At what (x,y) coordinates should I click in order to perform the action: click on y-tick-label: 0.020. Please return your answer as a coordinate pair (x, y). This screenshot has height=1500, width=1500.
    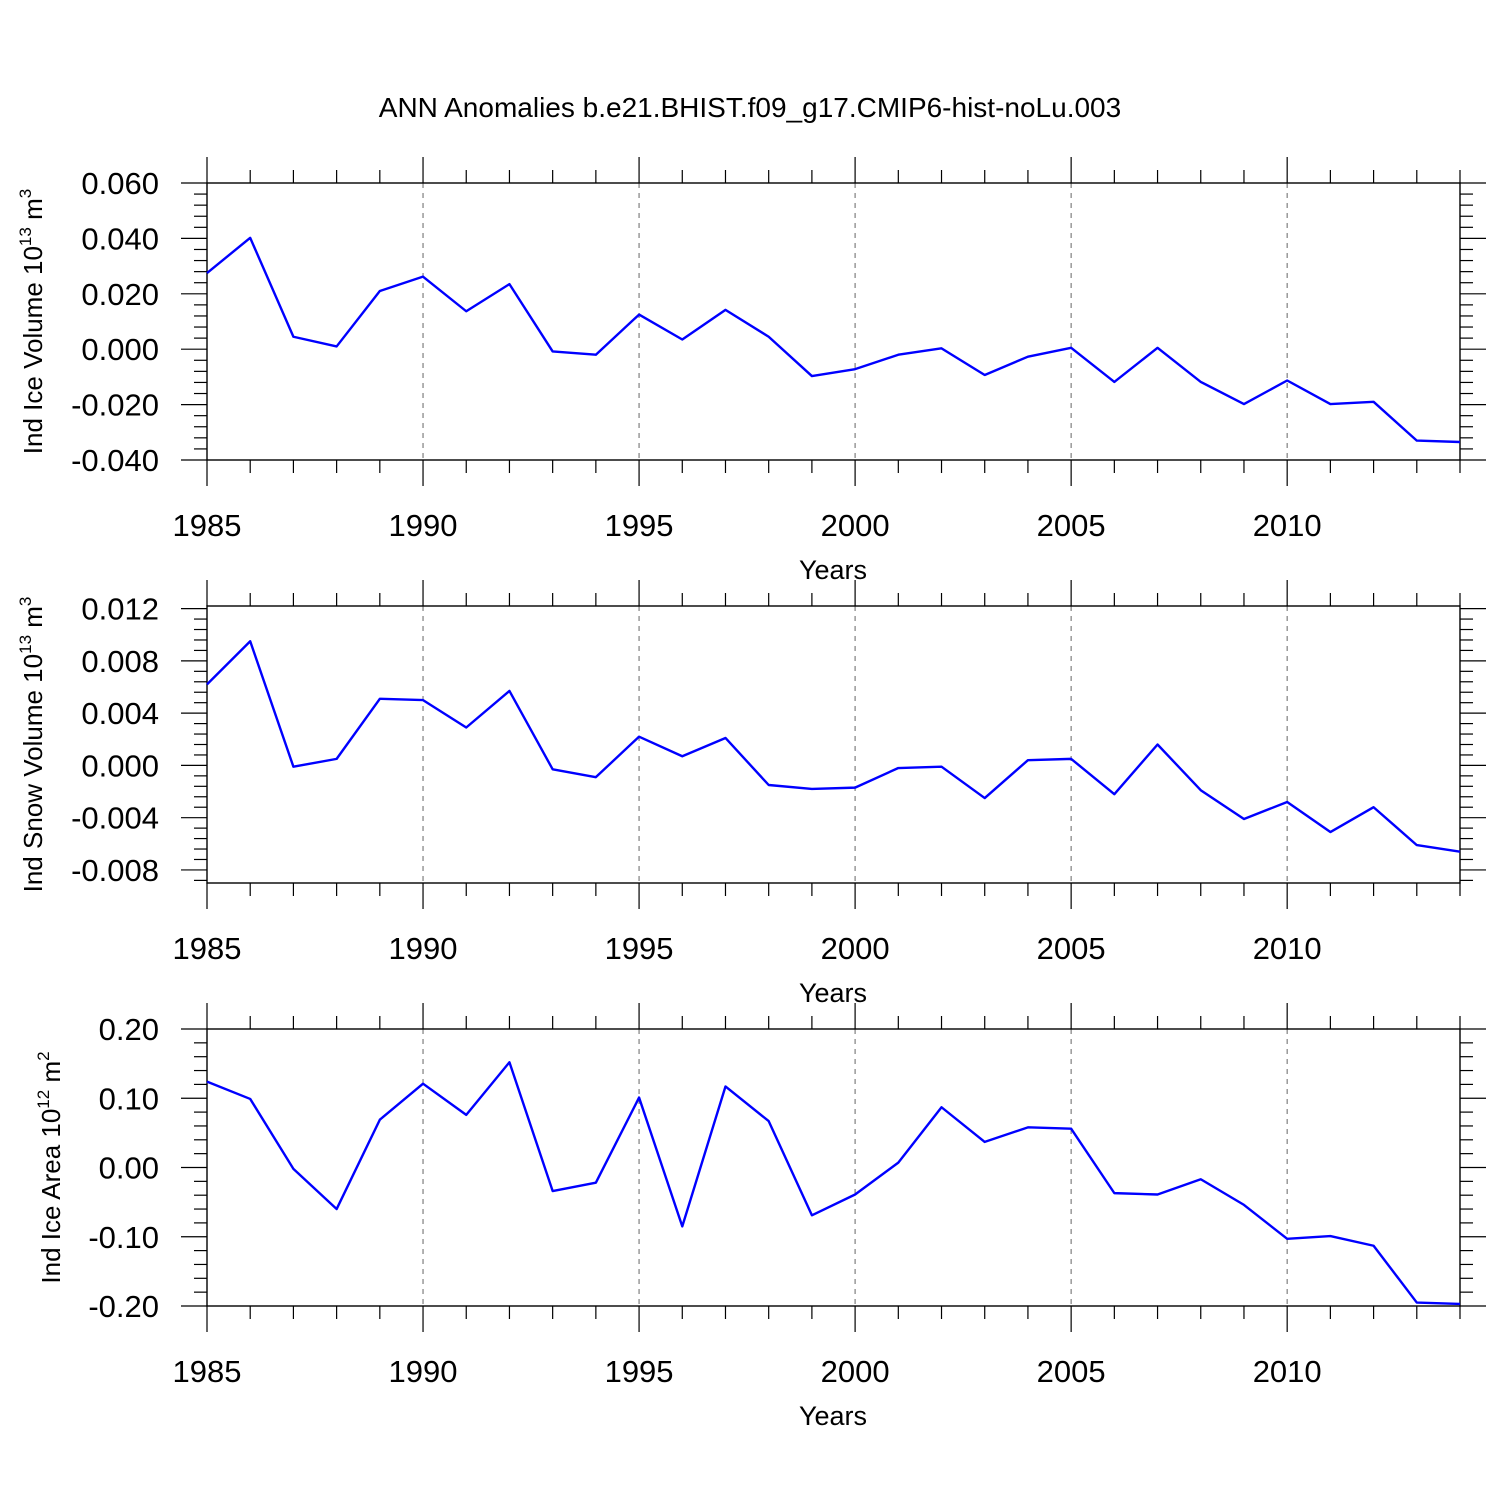
    Looking at the image, I should click on (120, 294).